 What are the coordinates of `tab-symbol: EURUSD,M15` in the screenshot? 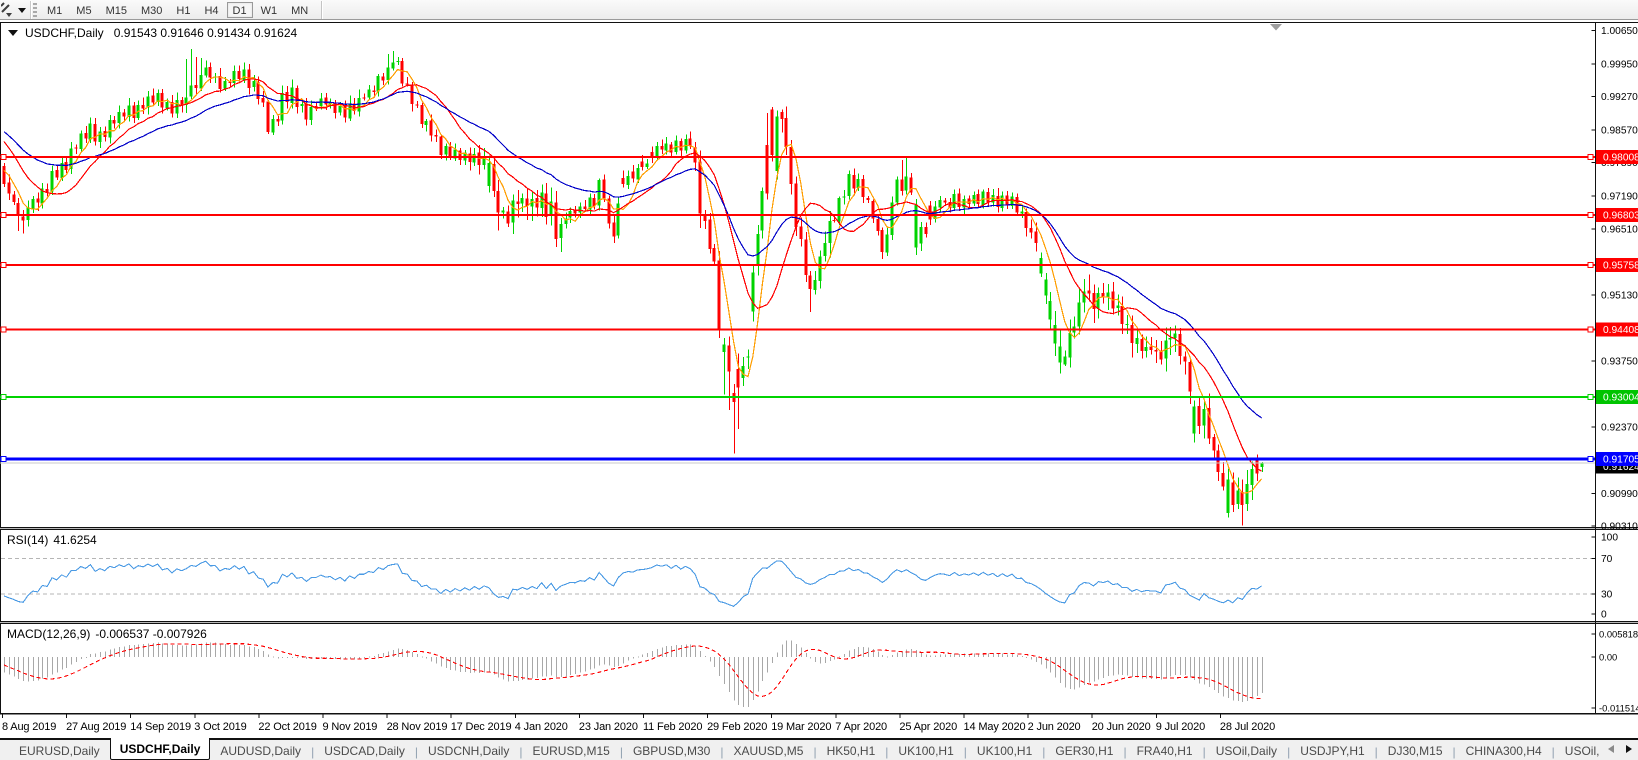 It's located at (571, 751).